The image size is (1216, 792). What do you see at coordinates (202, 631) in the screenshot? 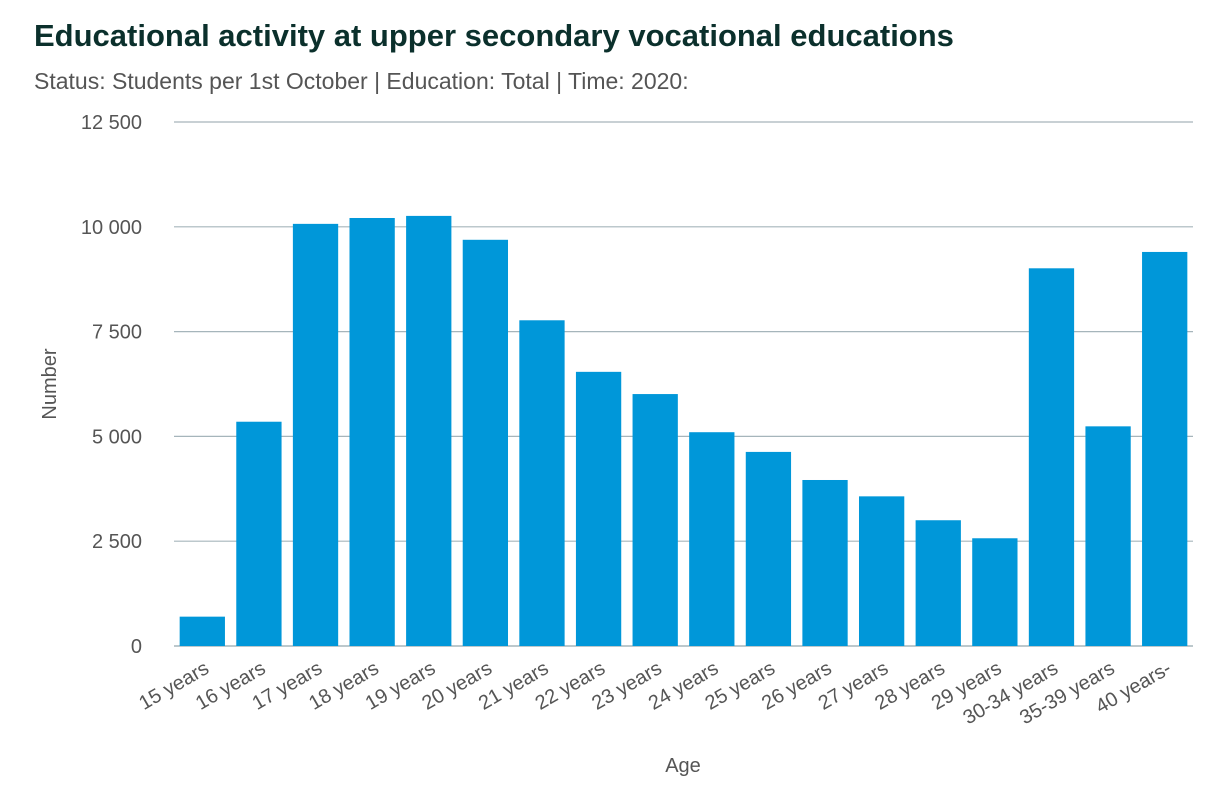
I see `bar-15-years` at bounding box center [202, 631].